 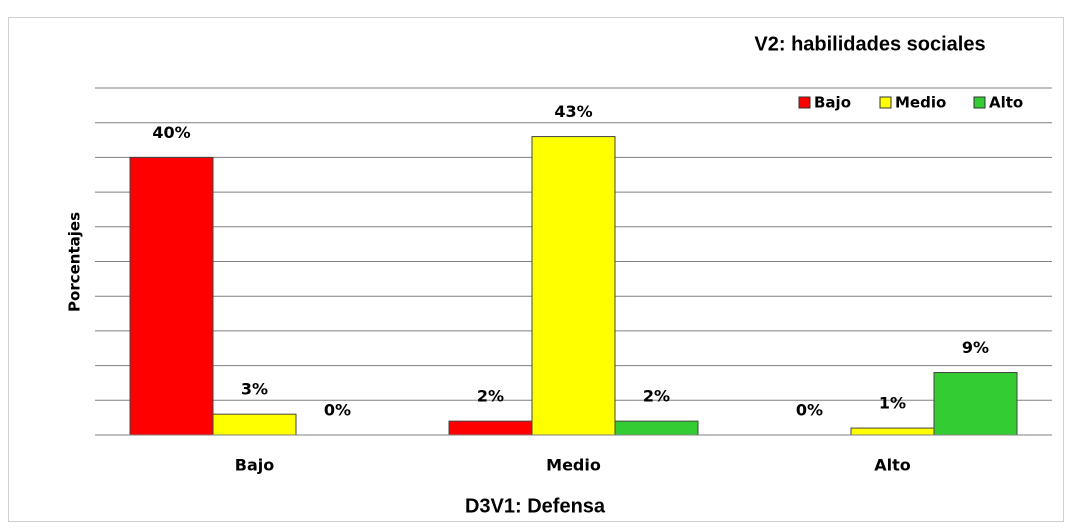 What do you see at coordinates (1006, 103) in the screenshot?
I see `legend-label: Alto` at bounding box center [1006, 103].